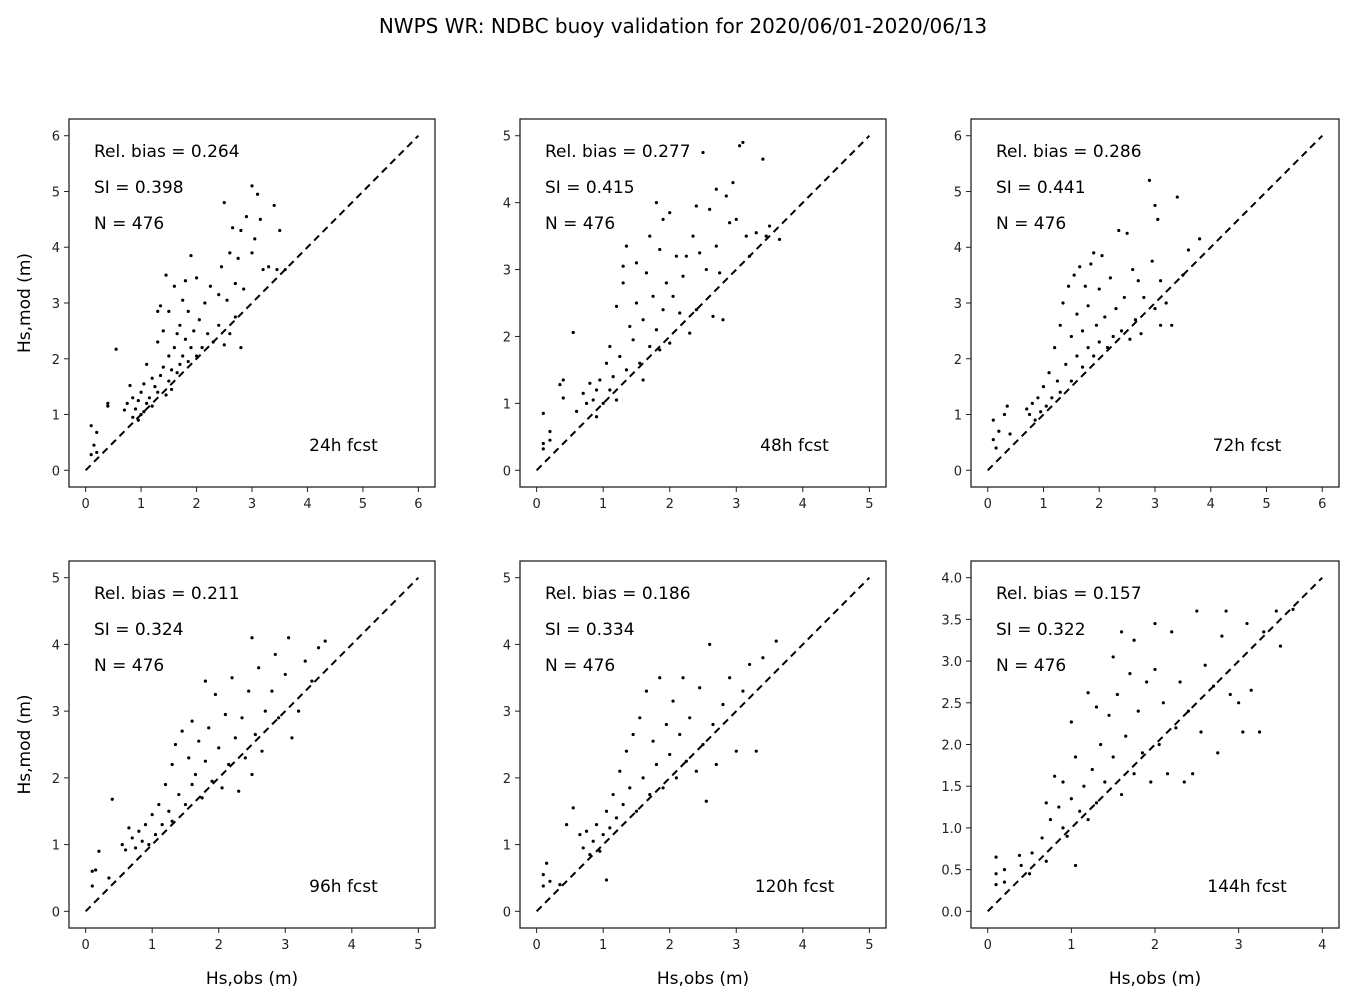  Describe the element at coordinates (507, 271) in the screenshot. I see `y-tick-label: 3` at that location.